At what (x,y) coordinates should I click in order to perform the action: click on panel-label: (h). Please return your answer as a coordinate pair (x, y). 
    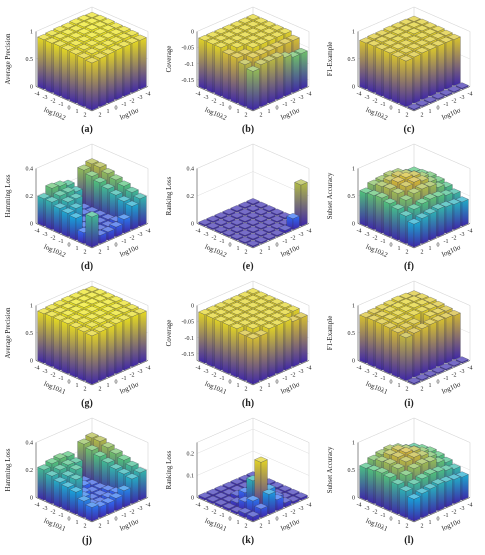
    Looking at the image, I should click on (248, 403).